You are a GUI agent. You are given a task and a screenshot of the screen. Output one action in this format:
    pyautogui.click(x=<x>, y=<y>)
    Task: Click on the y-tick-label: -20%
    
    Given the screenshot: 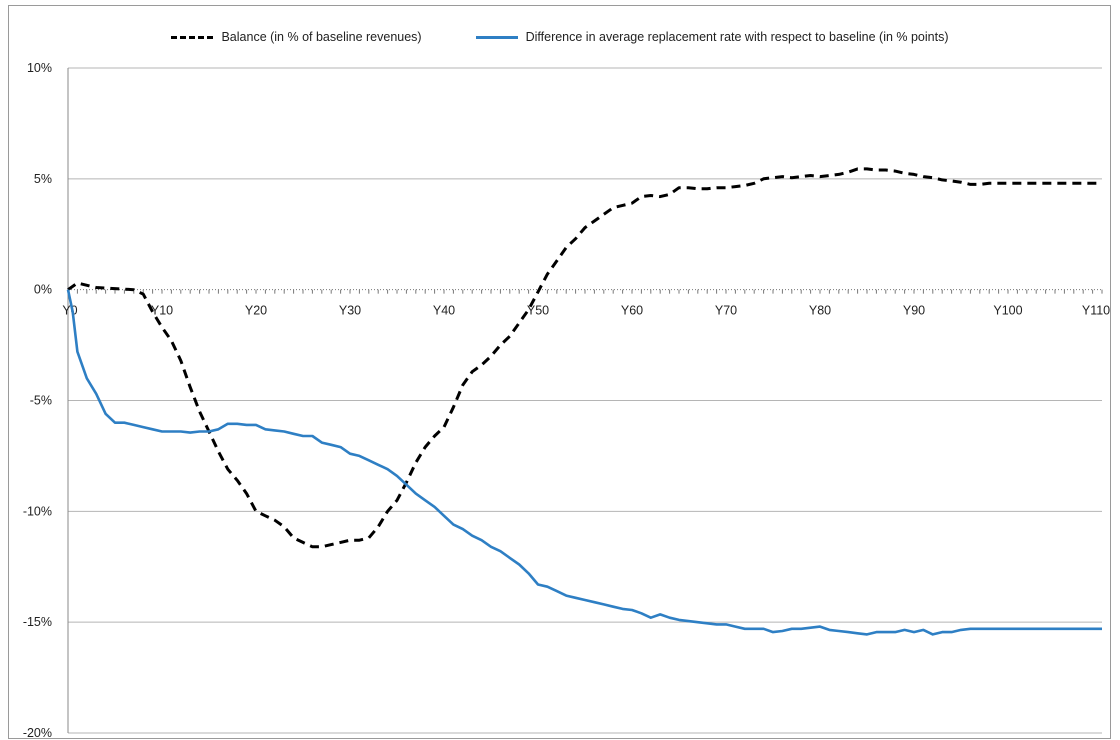 What is the action you would take?
    pyautogui.click(x=37, y=733)
    